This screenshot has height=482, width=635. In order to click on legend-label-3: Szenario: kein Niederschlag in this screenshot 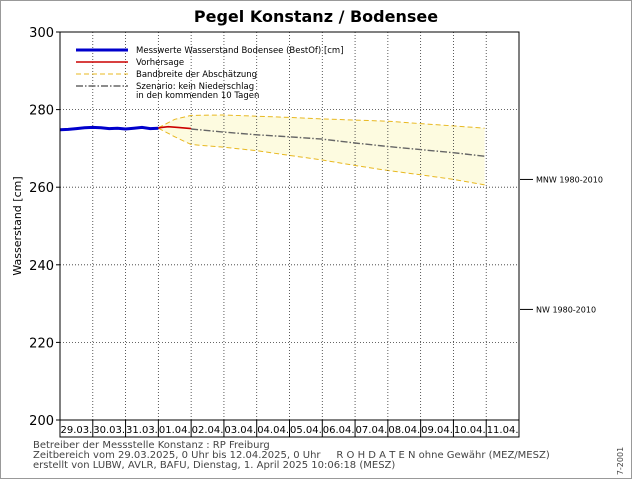, I will do `click(195, 87)`.